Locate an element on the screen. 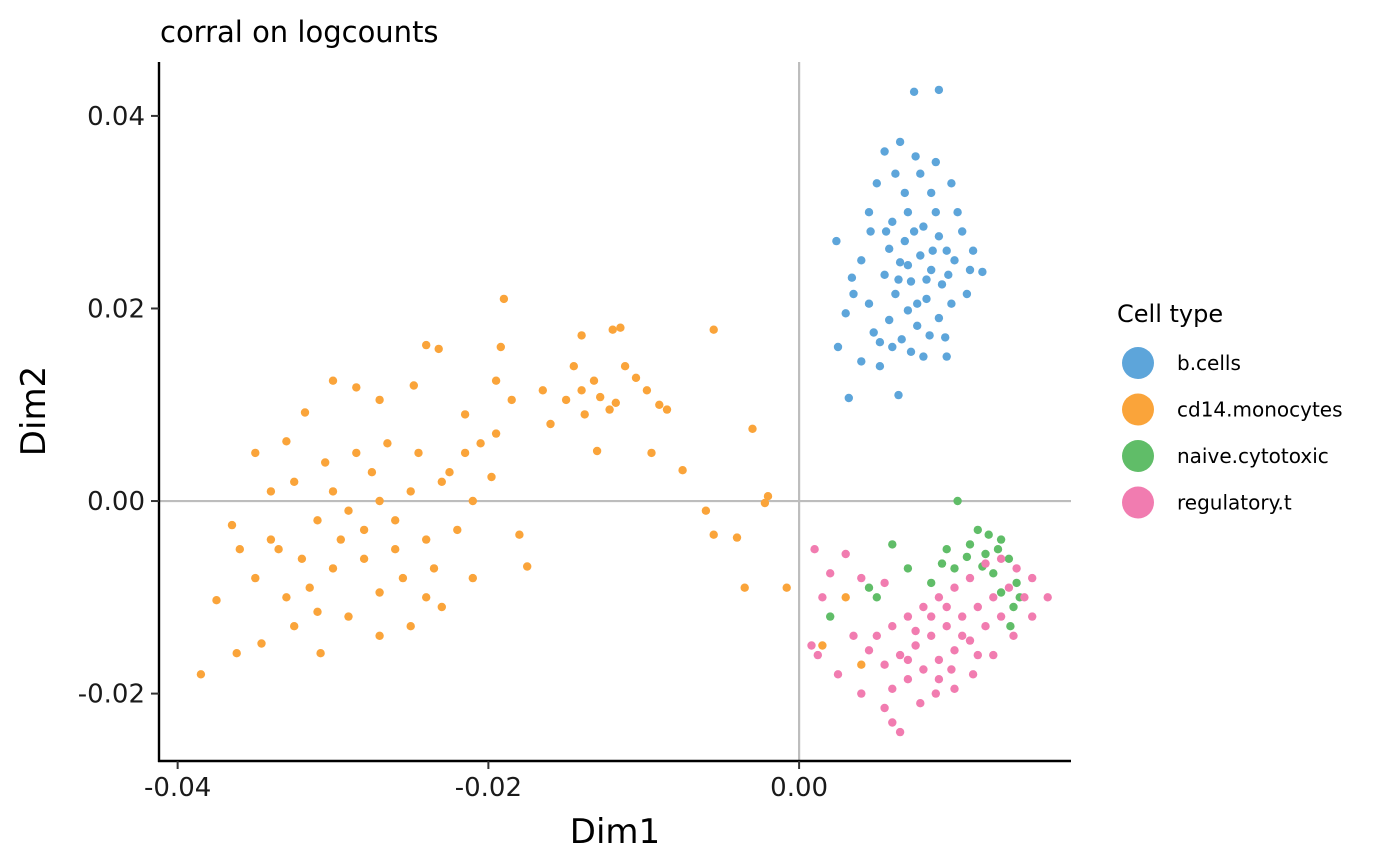  x-tick-label: -0.02 is located at coordinates (488, 788).